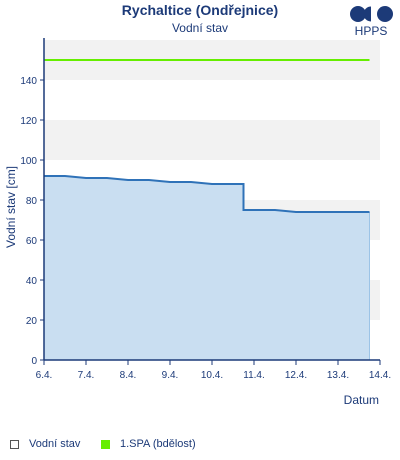 This screenshot has width=400, height=460. Describe the element at coordinates (373, 23) in the screenshot. I see `hpps-logo: HPPS` at that location.